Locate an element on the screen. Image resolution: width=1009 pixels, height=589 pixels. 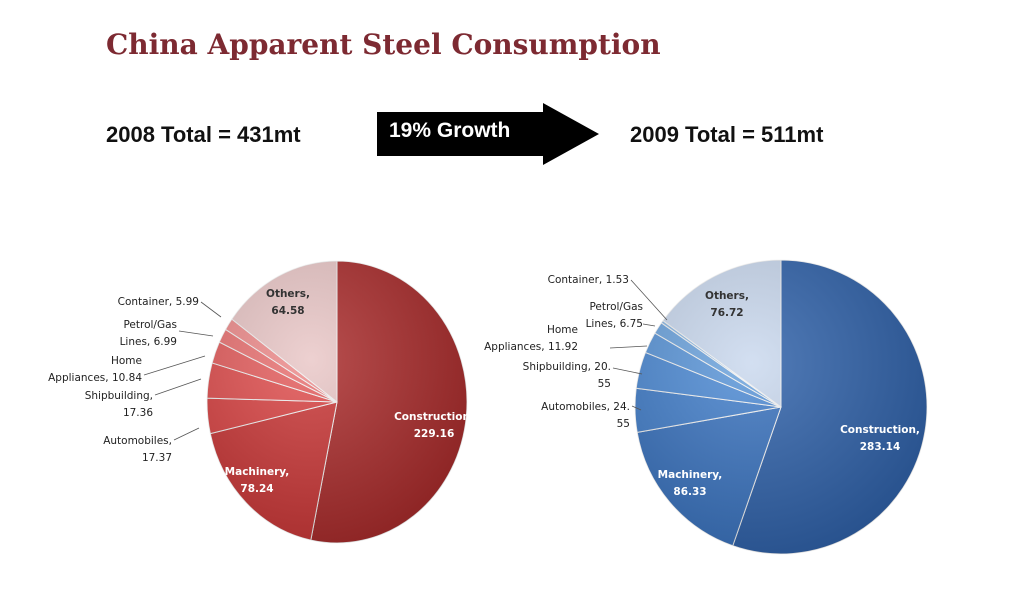
pie-2009-label-automobiles: 55 is located at coordinates (623, 424).